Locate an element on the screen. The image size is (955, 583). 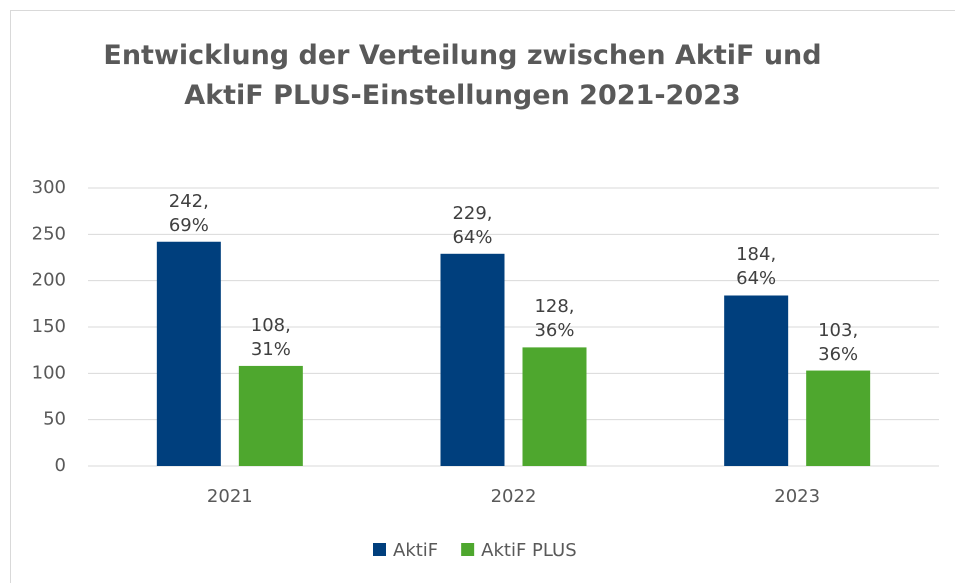
x-tick-label: 2022 is located at coordinates (514, 496).